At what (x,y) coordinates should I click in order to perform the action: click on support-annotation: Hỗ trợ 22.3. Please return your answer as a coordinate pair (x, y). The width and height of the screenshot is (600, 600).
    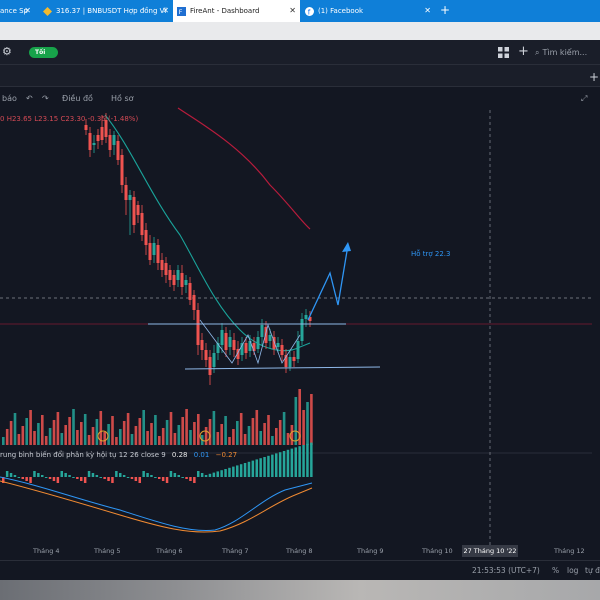
    Looking at the image, I should click on (431, 254).